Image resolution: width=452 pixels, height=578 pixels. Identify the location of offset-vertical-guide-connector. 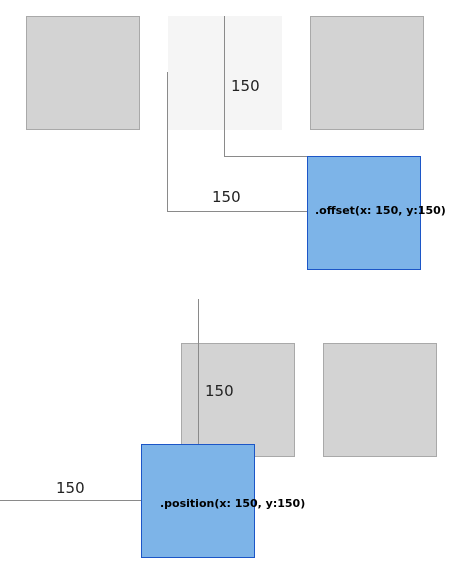
(266, 156).